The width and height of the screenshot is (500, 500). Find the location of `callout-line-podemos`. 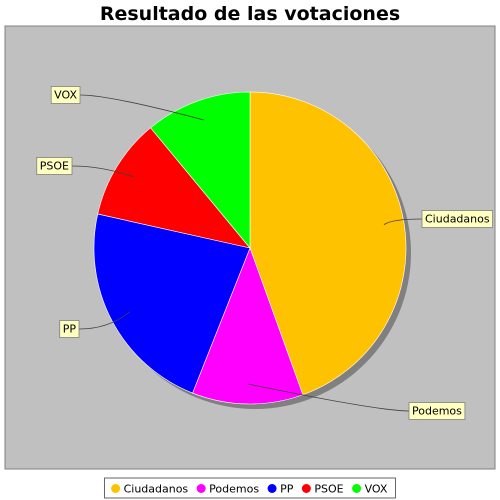

callout-line-podemos is located at coordinates (328, 397).